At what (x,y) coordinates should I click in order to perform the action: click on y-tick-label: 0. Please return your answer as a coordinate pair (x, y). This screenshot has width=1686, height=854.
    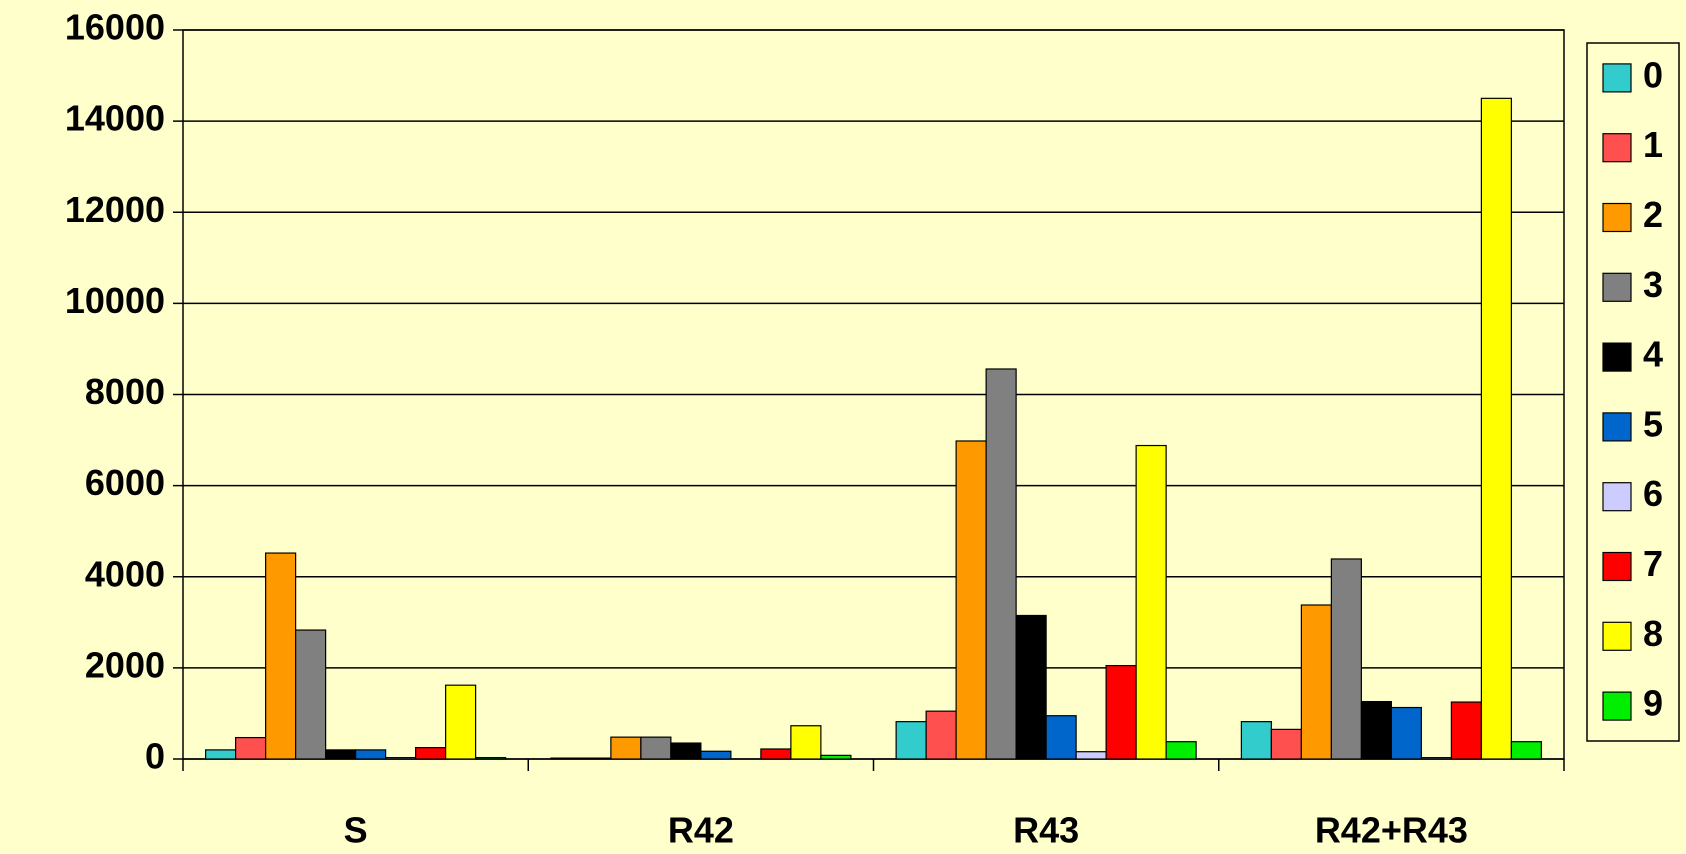
    Looking at the image, I should click on (155, 756).